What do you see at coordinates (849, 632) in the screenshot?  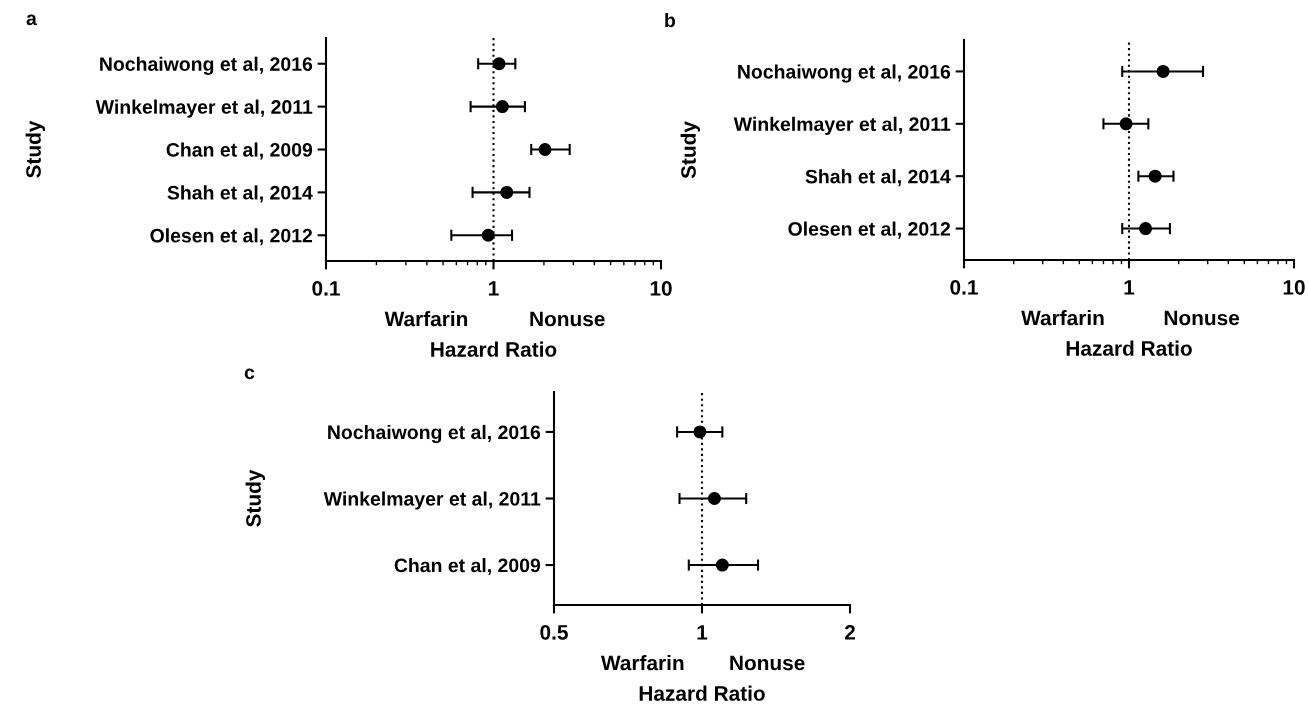 I see `x-tick-label: 2` at bounding box center [849, 632].